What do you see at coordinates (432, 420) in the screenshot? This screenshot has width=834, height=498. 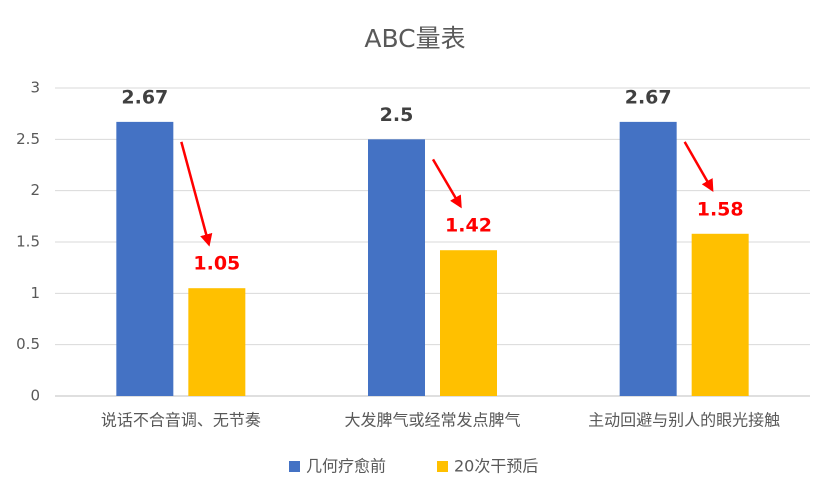 I see `x-tick-label: 大发脾气或经常发点脾气` at bounding box center [432, 420].